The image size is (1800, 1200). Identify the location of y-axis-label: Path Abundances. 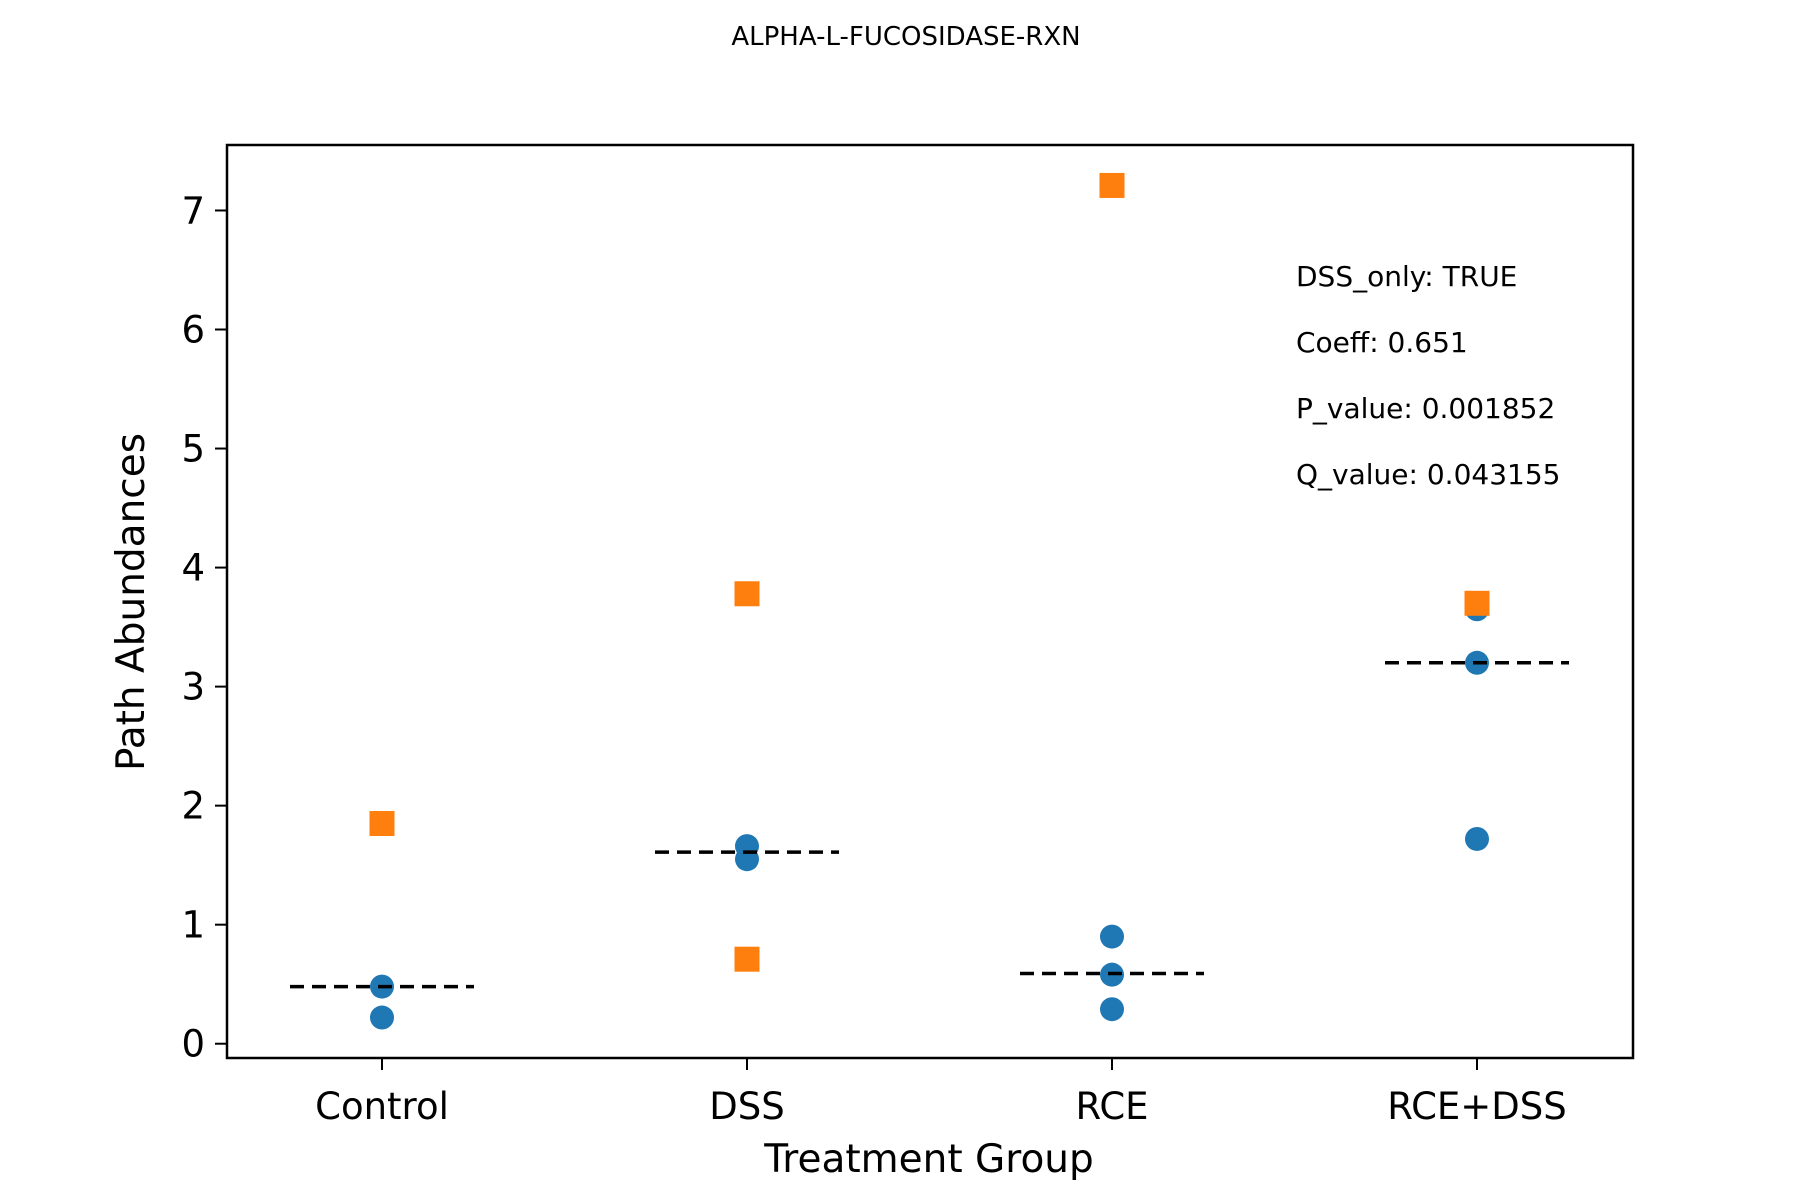
(131, 602).